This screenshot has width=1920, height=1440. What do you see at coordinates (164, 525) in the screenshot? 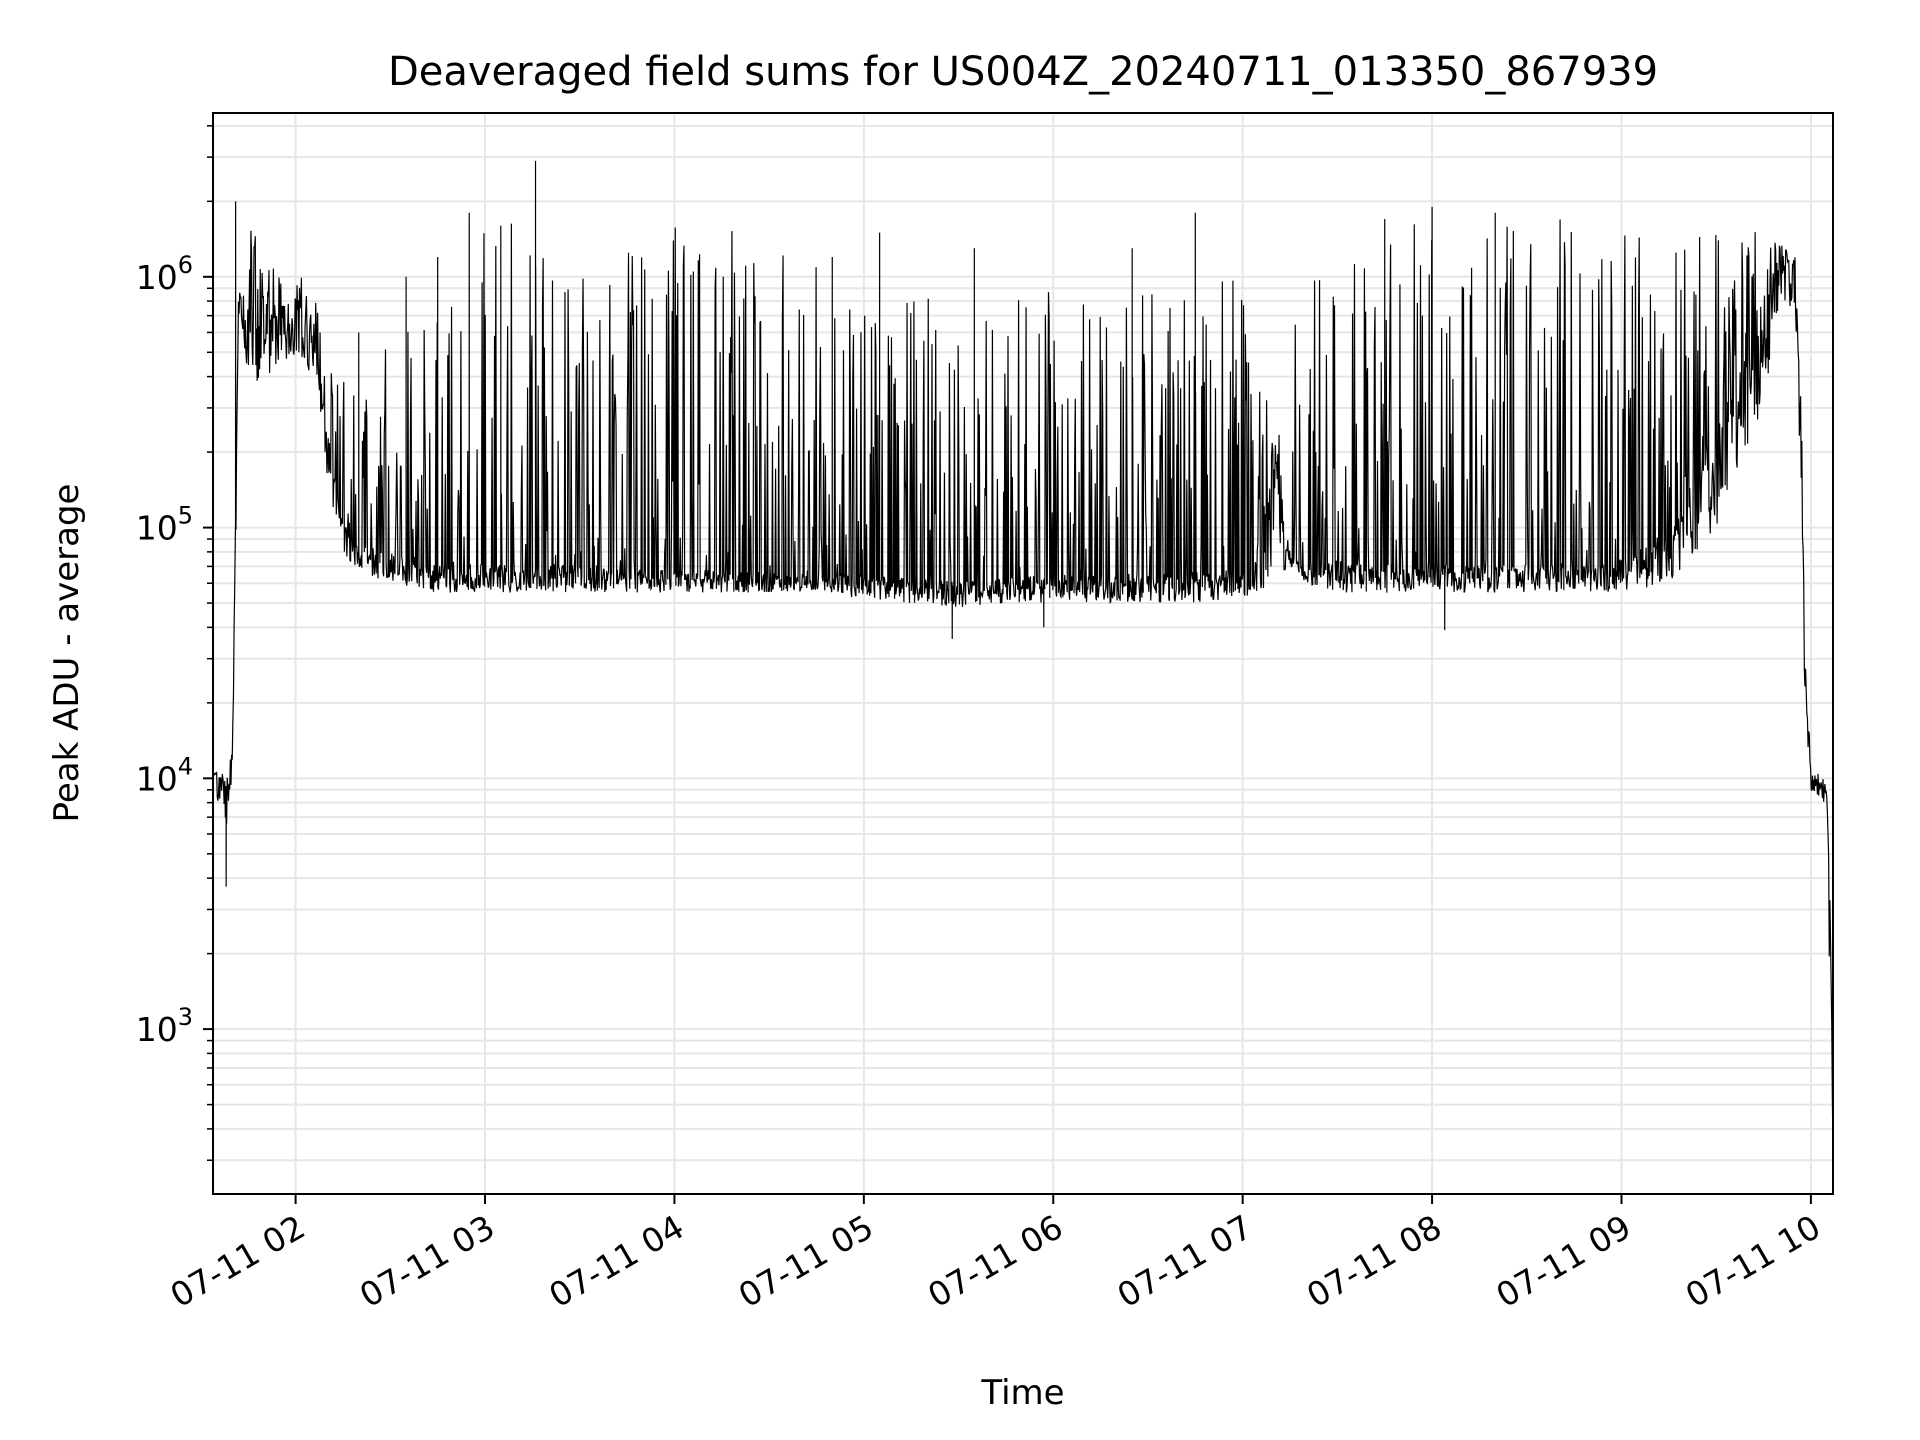
I see `y-tick-label: 10⁵` at bounding box center [164, 525].